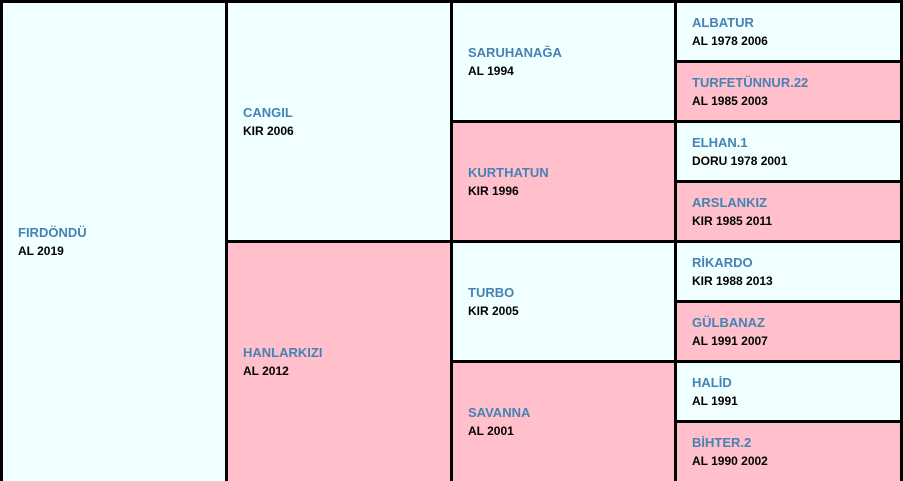 The image size is (903, 481). I want to click on horse-name-link: SARUHANAĞA, so click(515, 52).